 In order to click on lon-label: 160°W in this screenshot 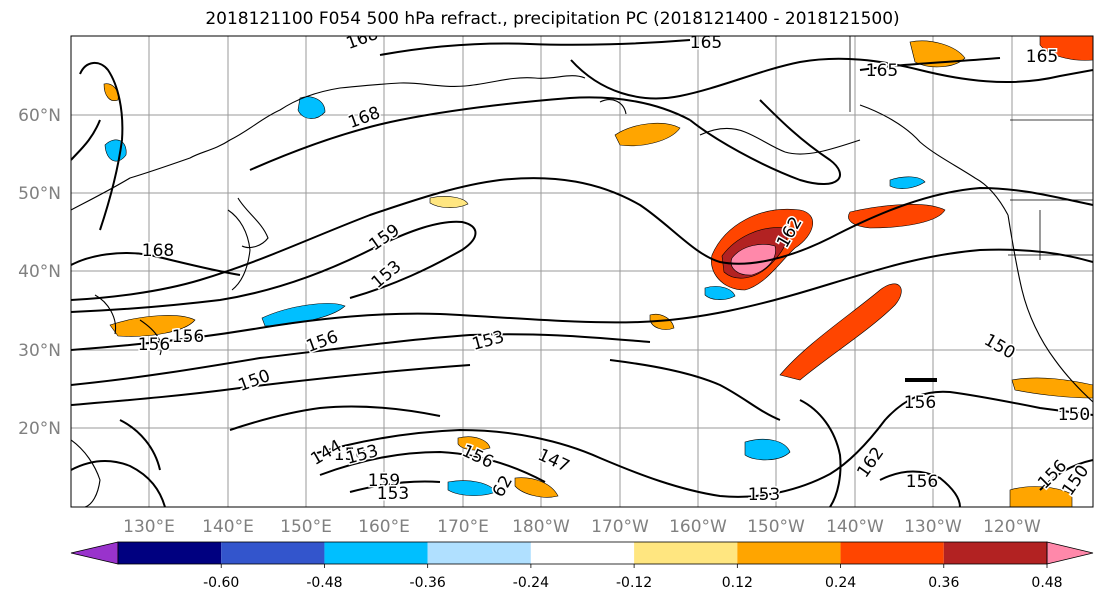, I will do `click(698, 527)`.